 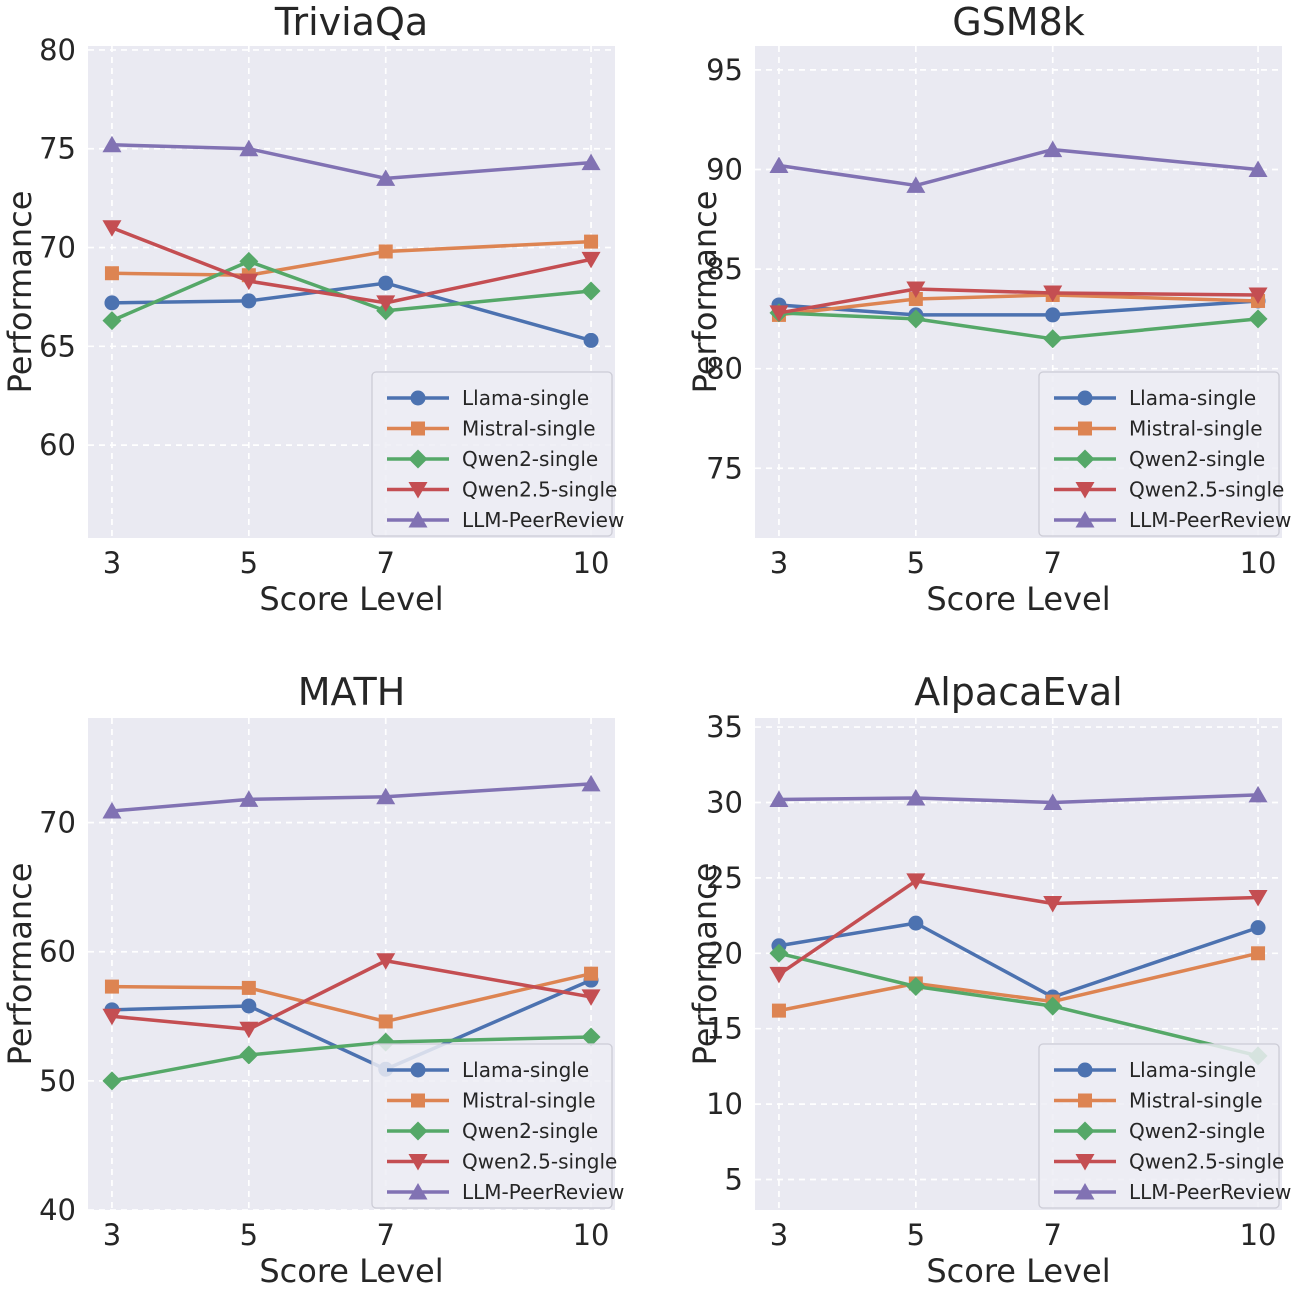 What do you see at coordinates (1018, 692) in the screenshot?
I see `chart-title: AlpacaEval` at bounding box center [1018, 692].